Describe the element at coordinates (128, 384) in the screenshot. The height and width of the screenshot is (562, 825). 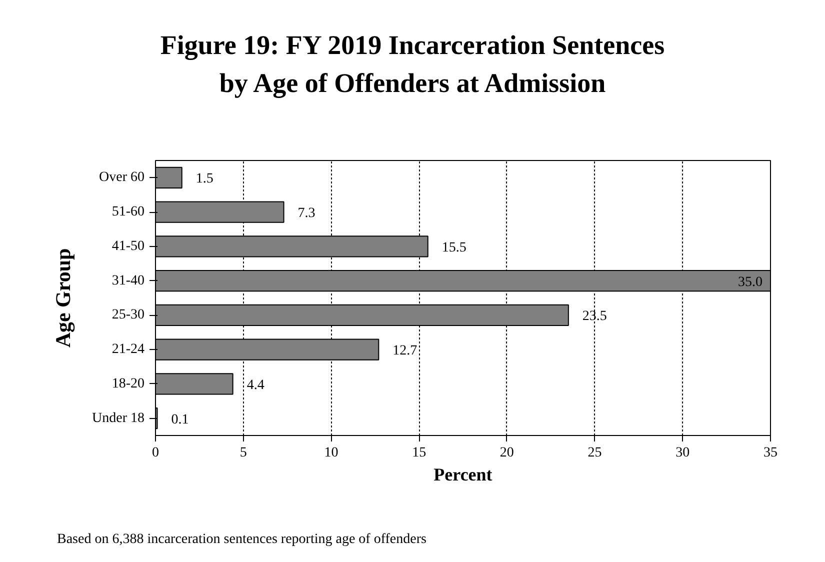
I see `y-tick-label: 18-20` at that location.